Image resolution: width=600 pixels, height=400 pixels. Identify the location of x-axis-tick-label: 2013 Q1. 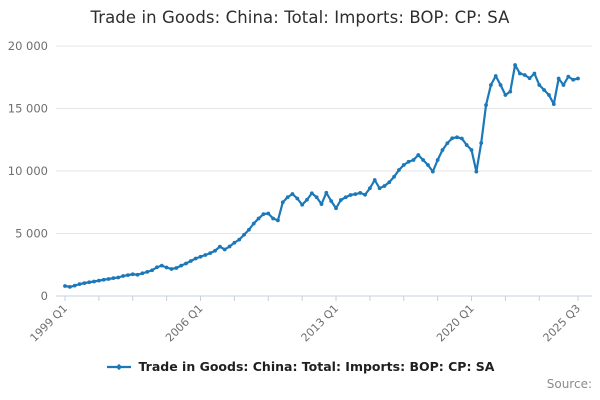
(320, 323).